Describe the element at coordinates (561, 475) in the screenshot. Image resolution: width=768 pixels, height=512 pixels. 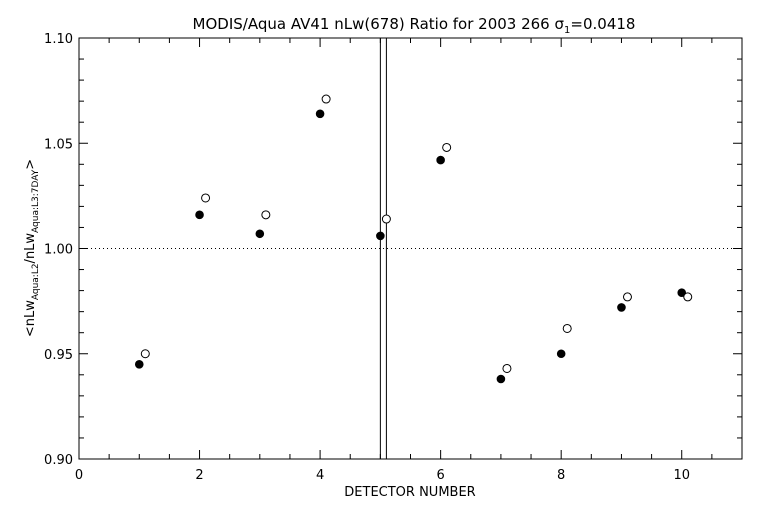
I see `x-tick-label: 8` at that location.